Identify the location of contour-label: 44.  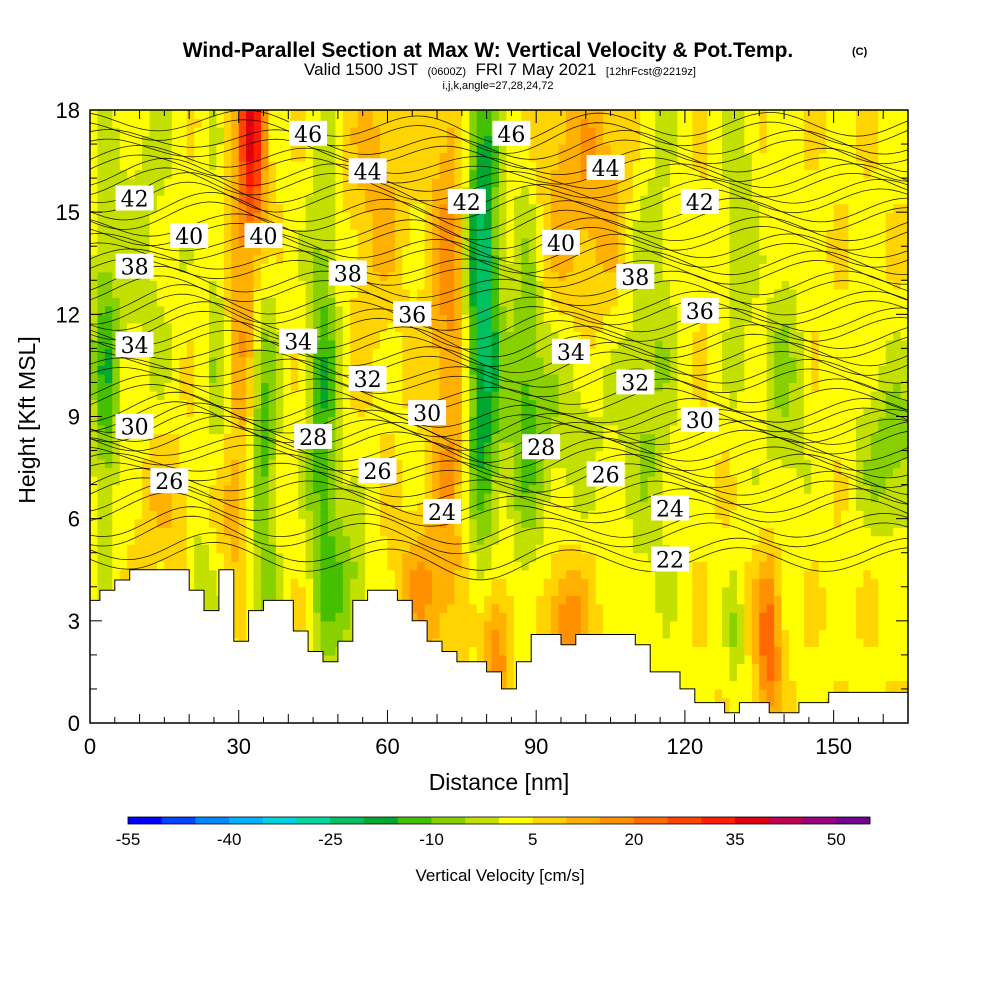
(605, 168).